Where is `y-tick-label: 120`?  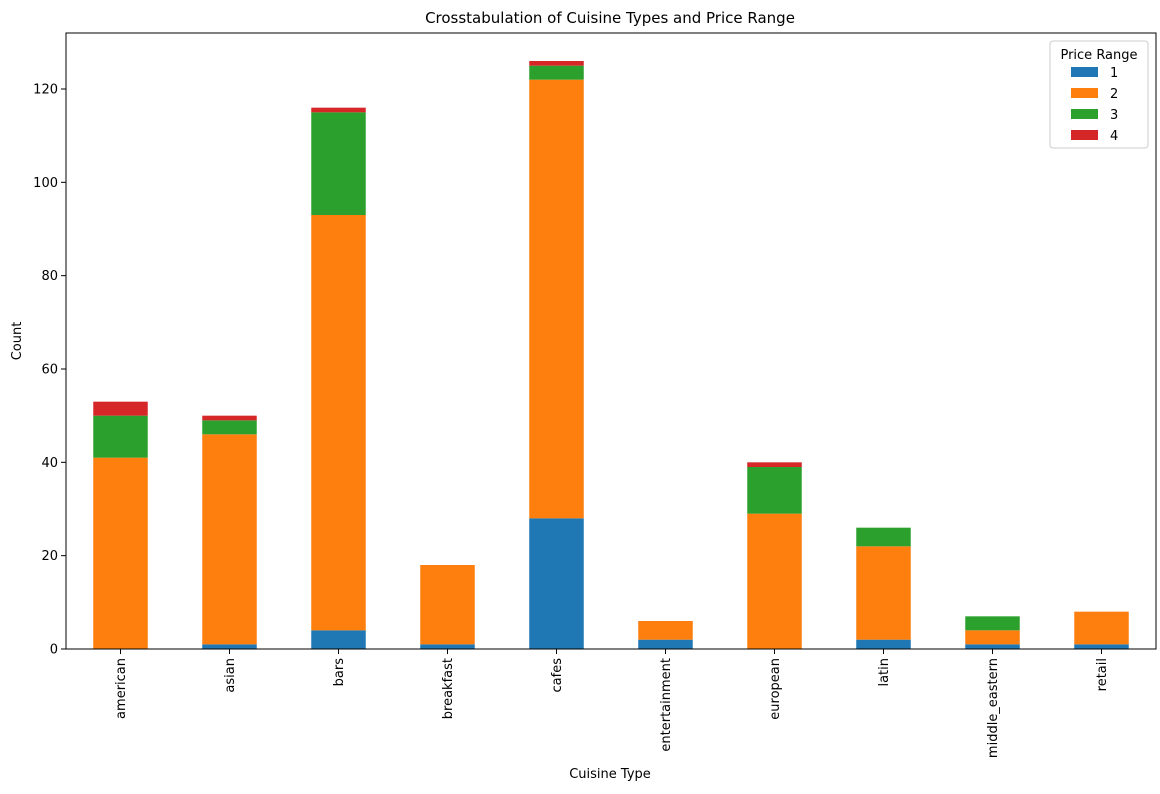 y-tick-label: 120 is located at coordinates (45, 90).